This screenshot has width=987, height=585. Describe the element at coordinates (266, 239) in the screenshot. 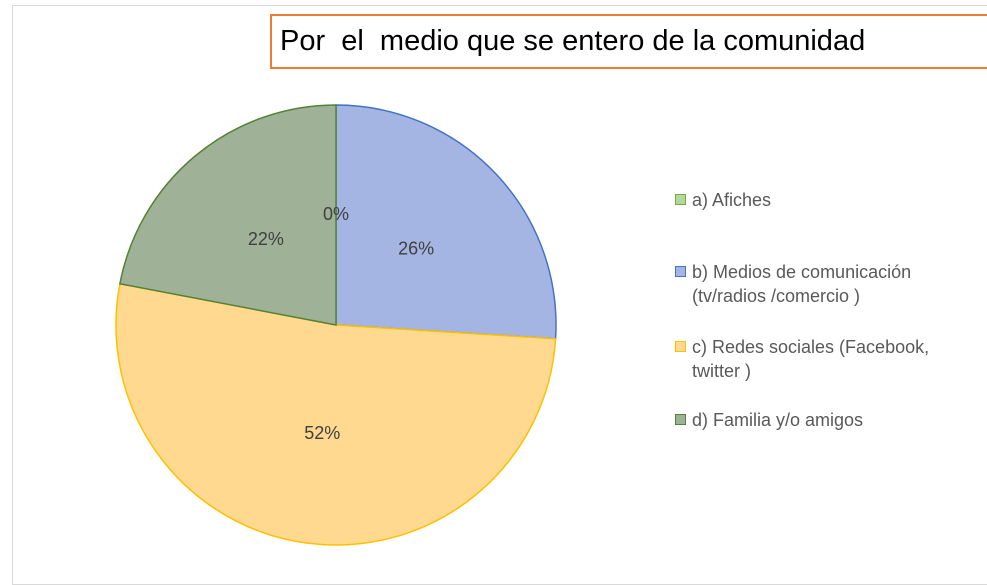

I see `data-label: 22%` at that location.